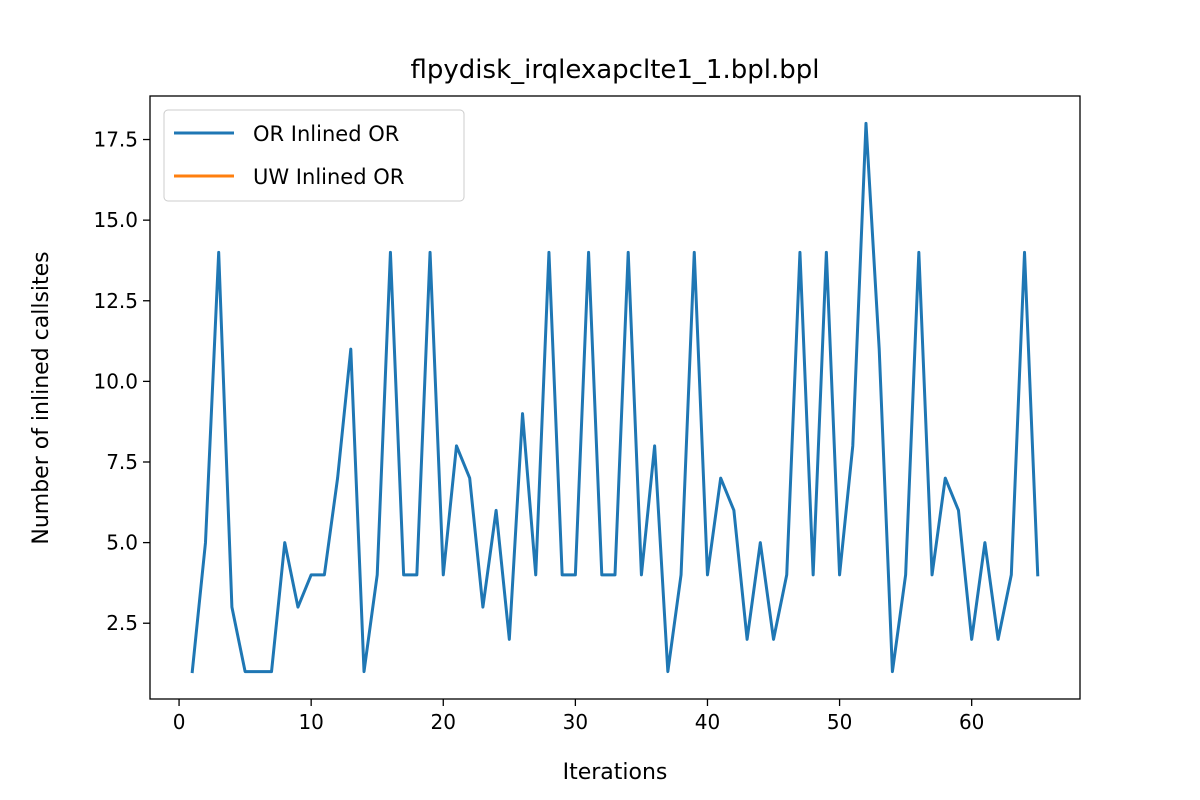 Image resolution: width=1200 pixels, height=800 pixels. Describe the element at coordinates (615, 772) in the screenshot. I see `x-axis-label: Iterations` at that location.